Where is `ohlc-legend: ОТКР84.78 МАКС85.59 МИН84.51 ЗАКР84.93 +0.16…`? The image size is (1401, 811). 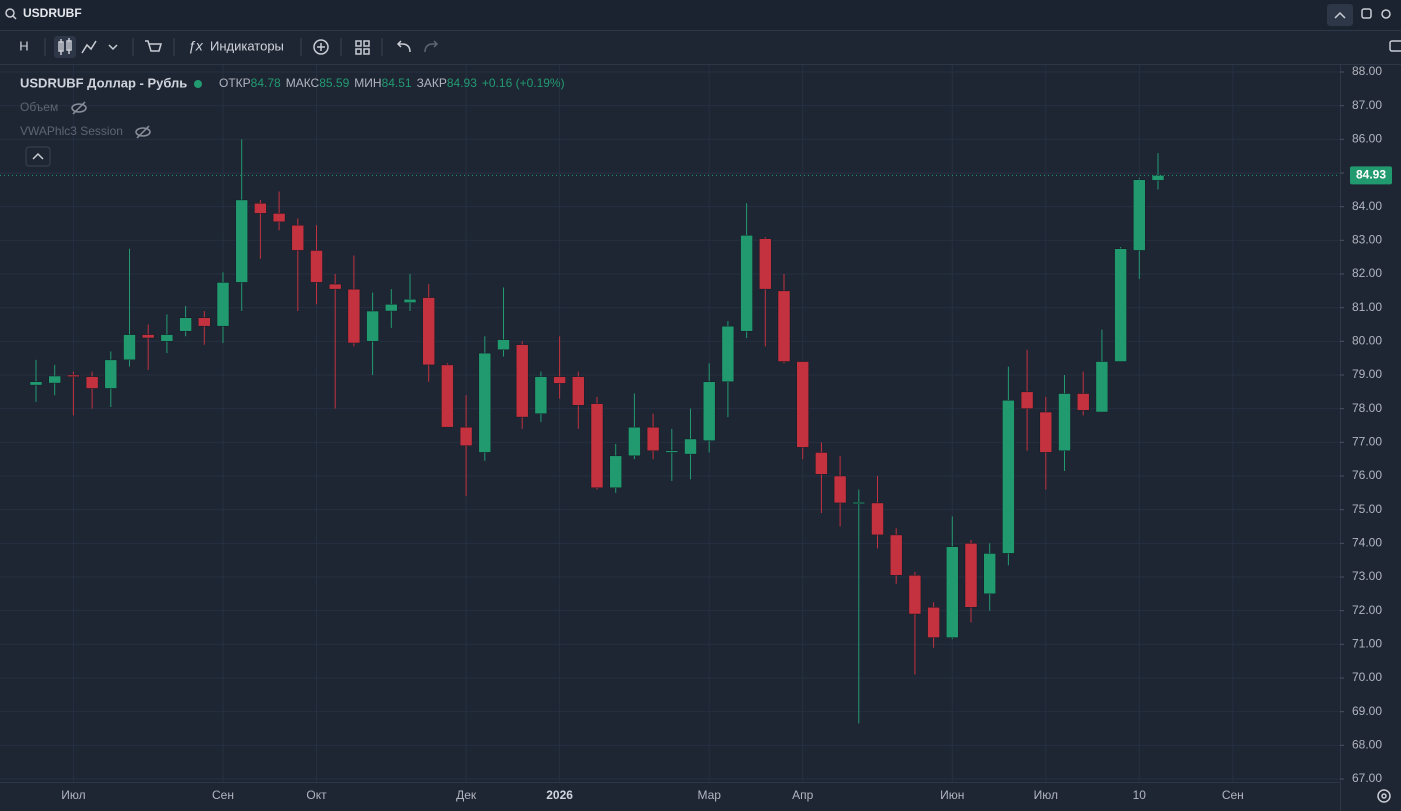
ohlc-legend: ОТКР84.78 МАКС85.59 МИН84.51 ЗАКР84.93 +0.16… is located at coordinates (392, 83).